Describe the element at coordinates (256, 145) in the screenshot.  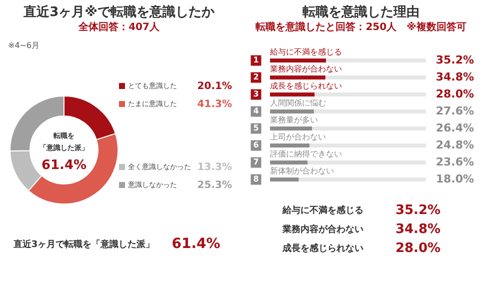
I see `text: 6` at that location.